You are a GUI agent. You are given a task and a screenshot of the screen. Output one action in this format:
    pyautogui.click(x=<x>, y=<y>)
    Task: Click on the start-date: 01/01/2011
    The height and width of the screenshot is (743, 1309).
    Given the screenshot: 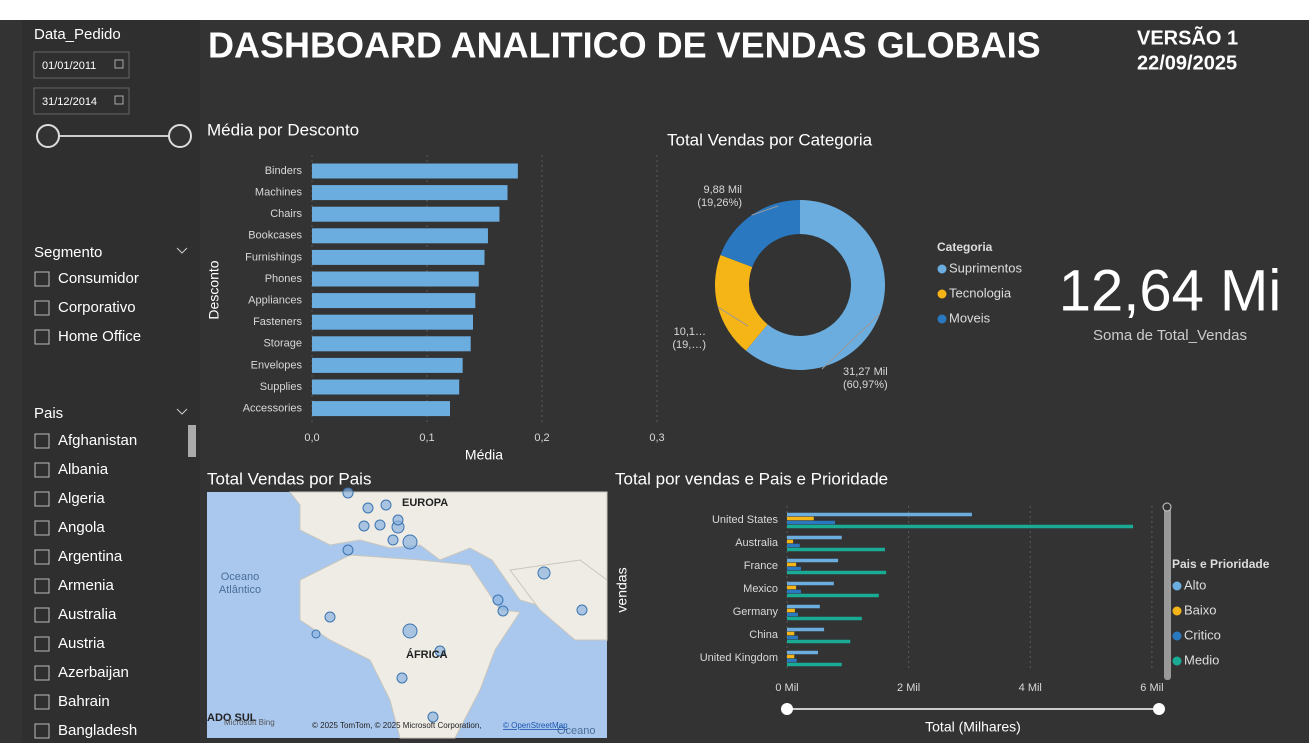 What is the action you would take?
    pyautogui.click(x=69, y=66)
    